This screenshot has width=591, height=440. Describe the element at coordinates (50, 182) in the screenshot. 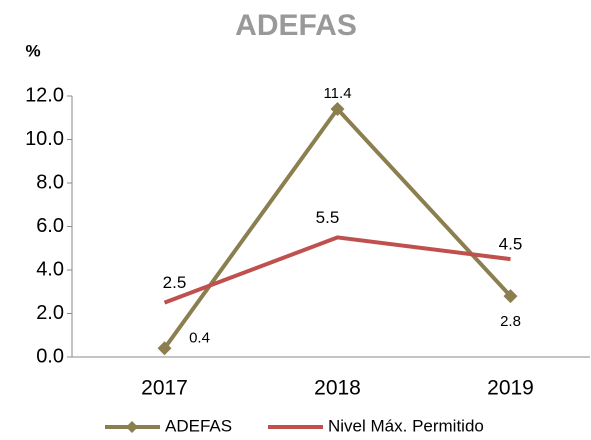

I see `y-tick-label: 8.0` at that location.